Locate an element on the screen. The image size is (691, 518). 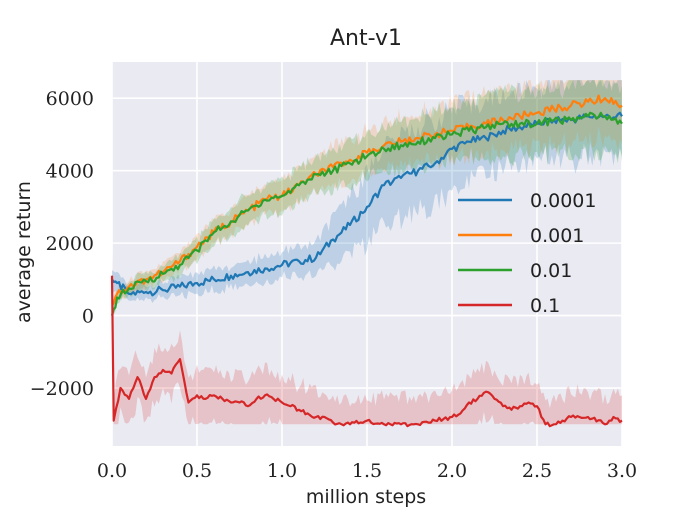
x-tick-label: 3.0 is located at coordinates (622, 471).